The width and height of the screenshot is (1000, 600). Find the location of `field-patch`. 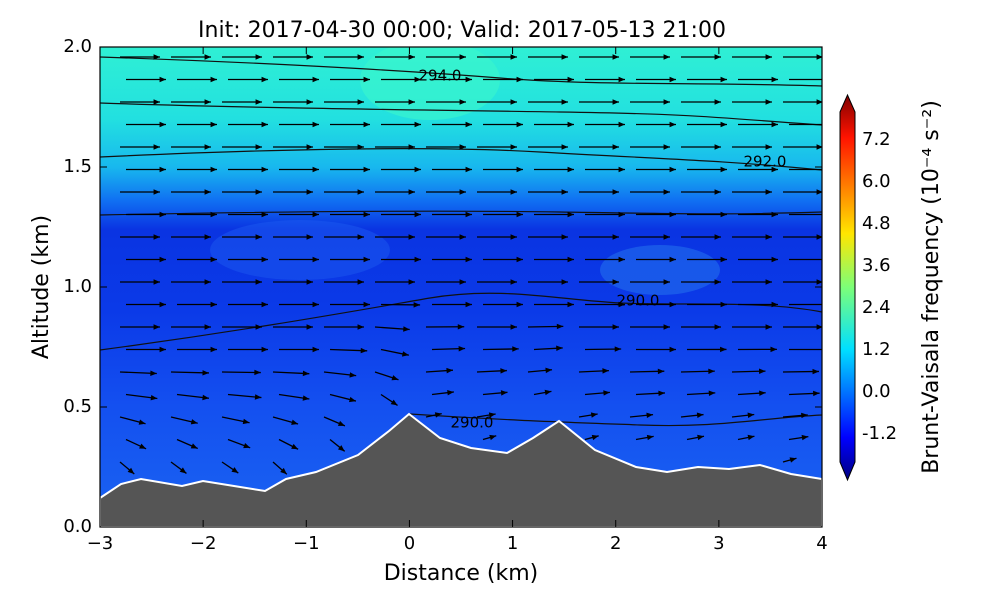

field-patch is located at coordinates (660, 270).